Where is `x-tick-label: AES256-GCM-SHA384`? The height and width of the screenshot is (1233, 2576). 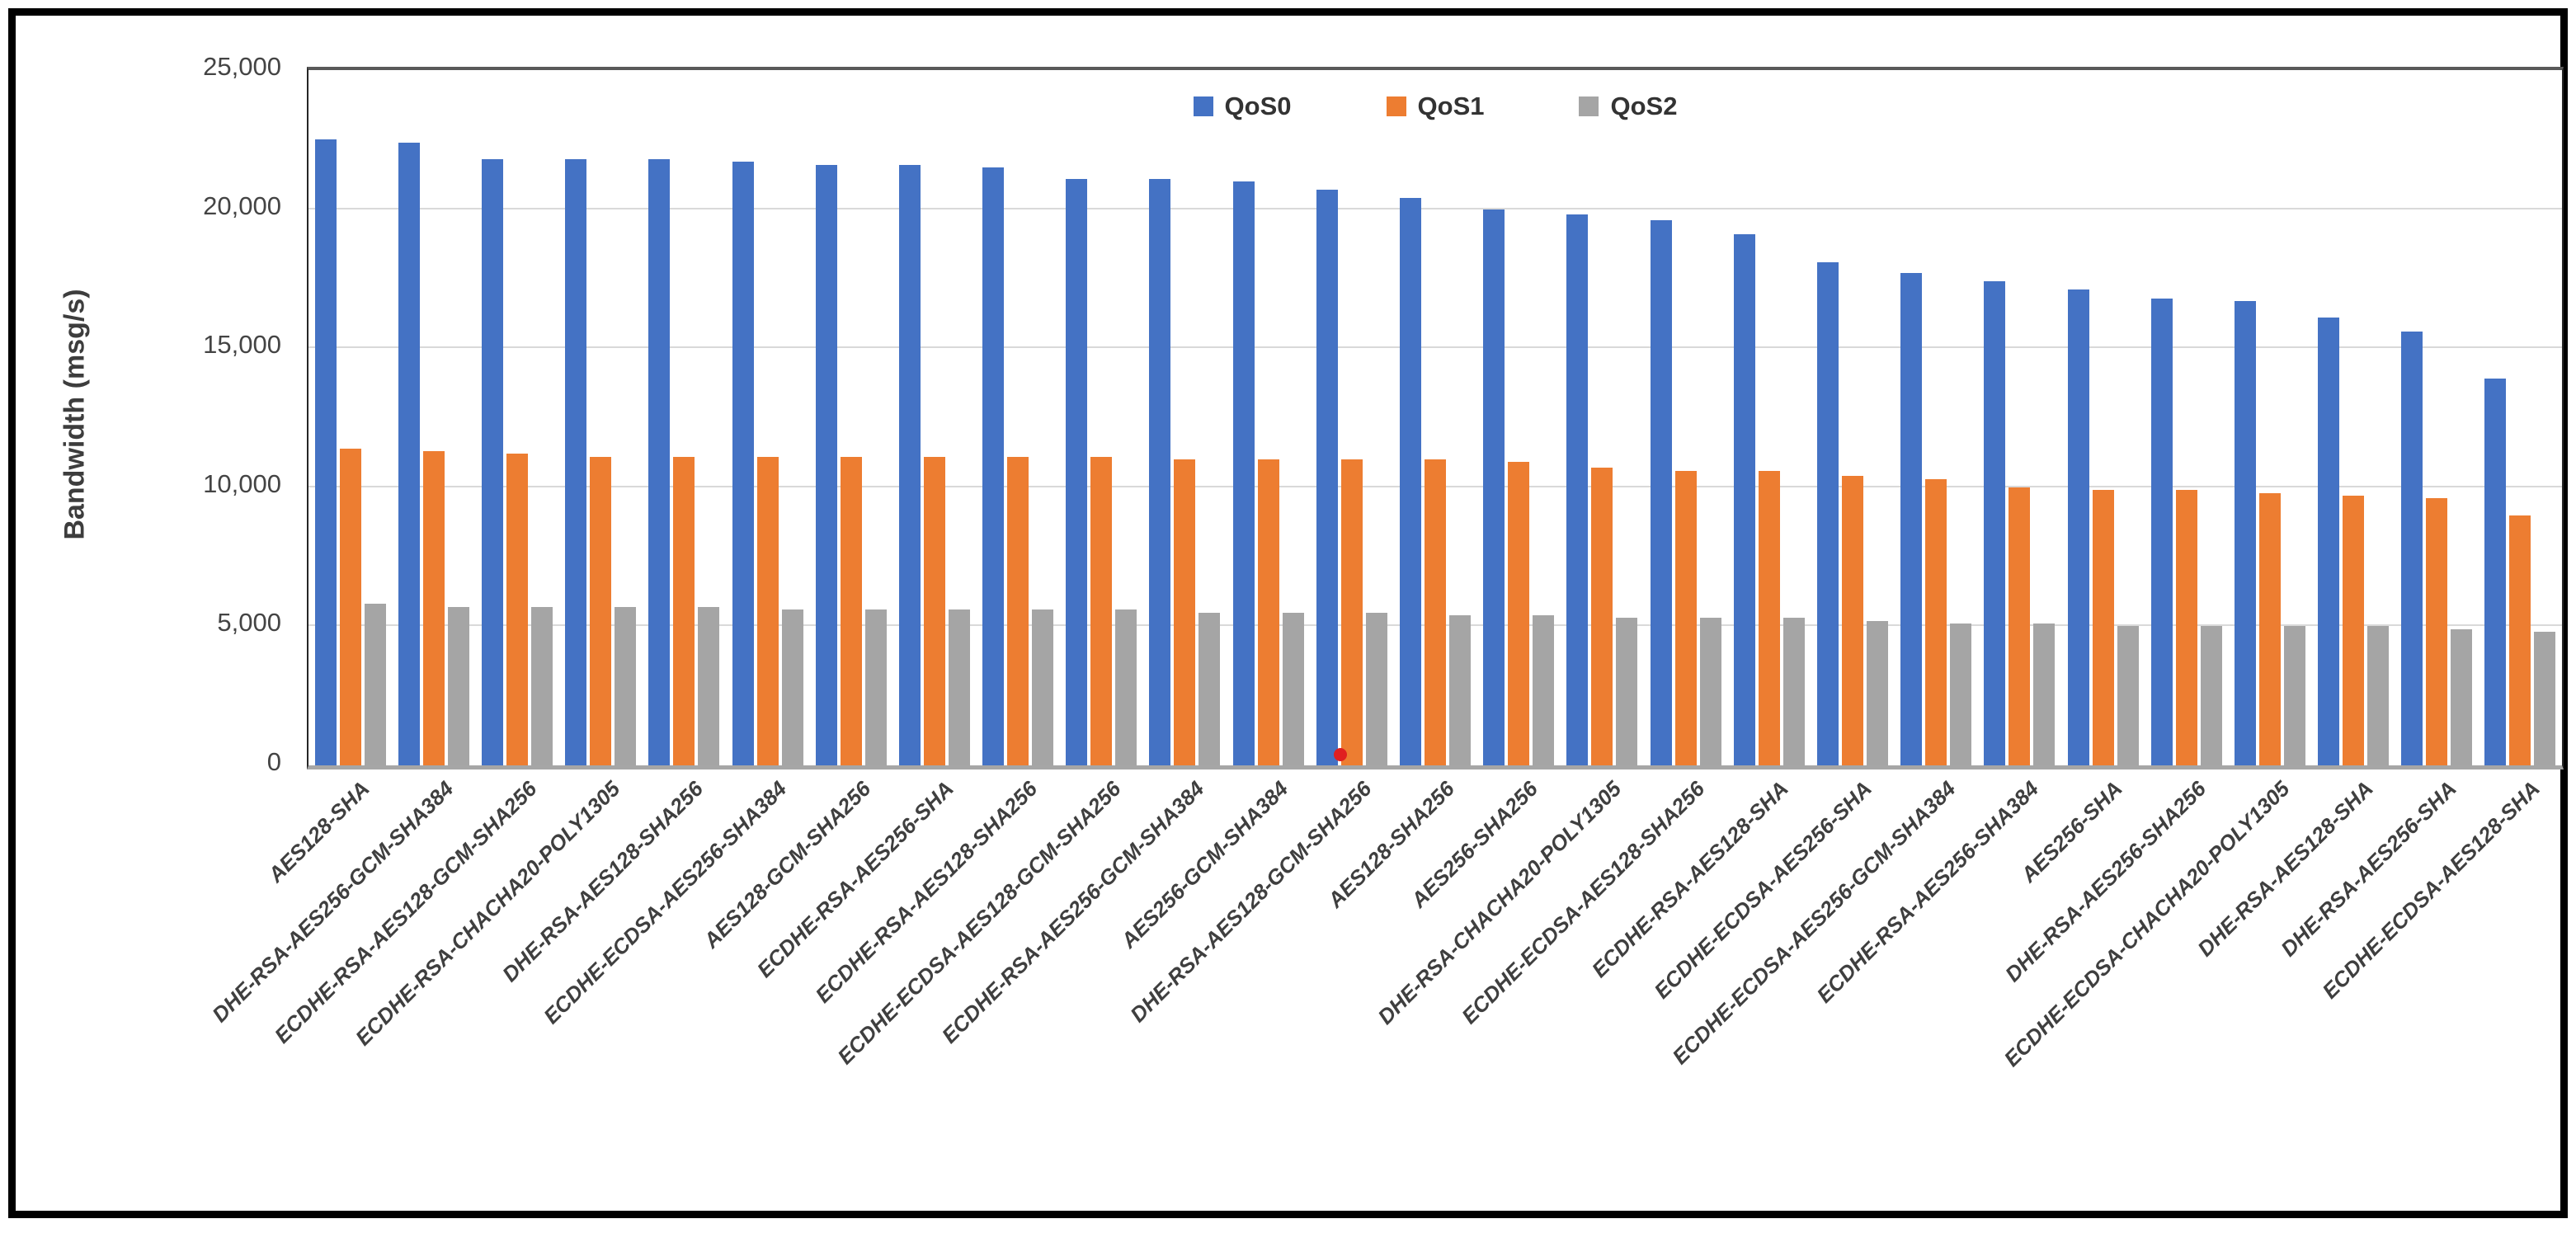
x-tick-label: AES256-GCM-SHA384 is located at coordinates (1204, 865).